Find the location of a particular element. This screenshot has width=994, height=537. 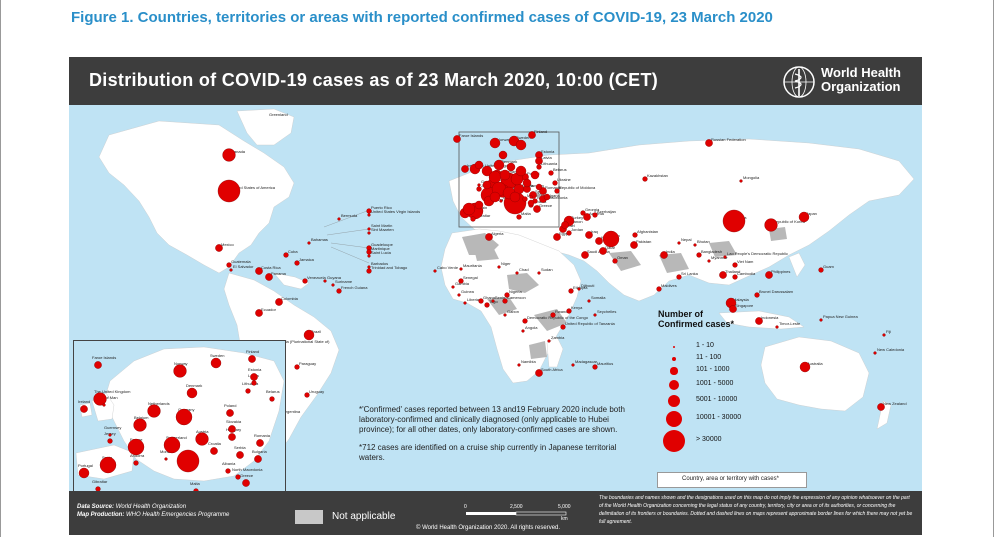

who-name-line2: Organization is located at coordinates (861, 86).